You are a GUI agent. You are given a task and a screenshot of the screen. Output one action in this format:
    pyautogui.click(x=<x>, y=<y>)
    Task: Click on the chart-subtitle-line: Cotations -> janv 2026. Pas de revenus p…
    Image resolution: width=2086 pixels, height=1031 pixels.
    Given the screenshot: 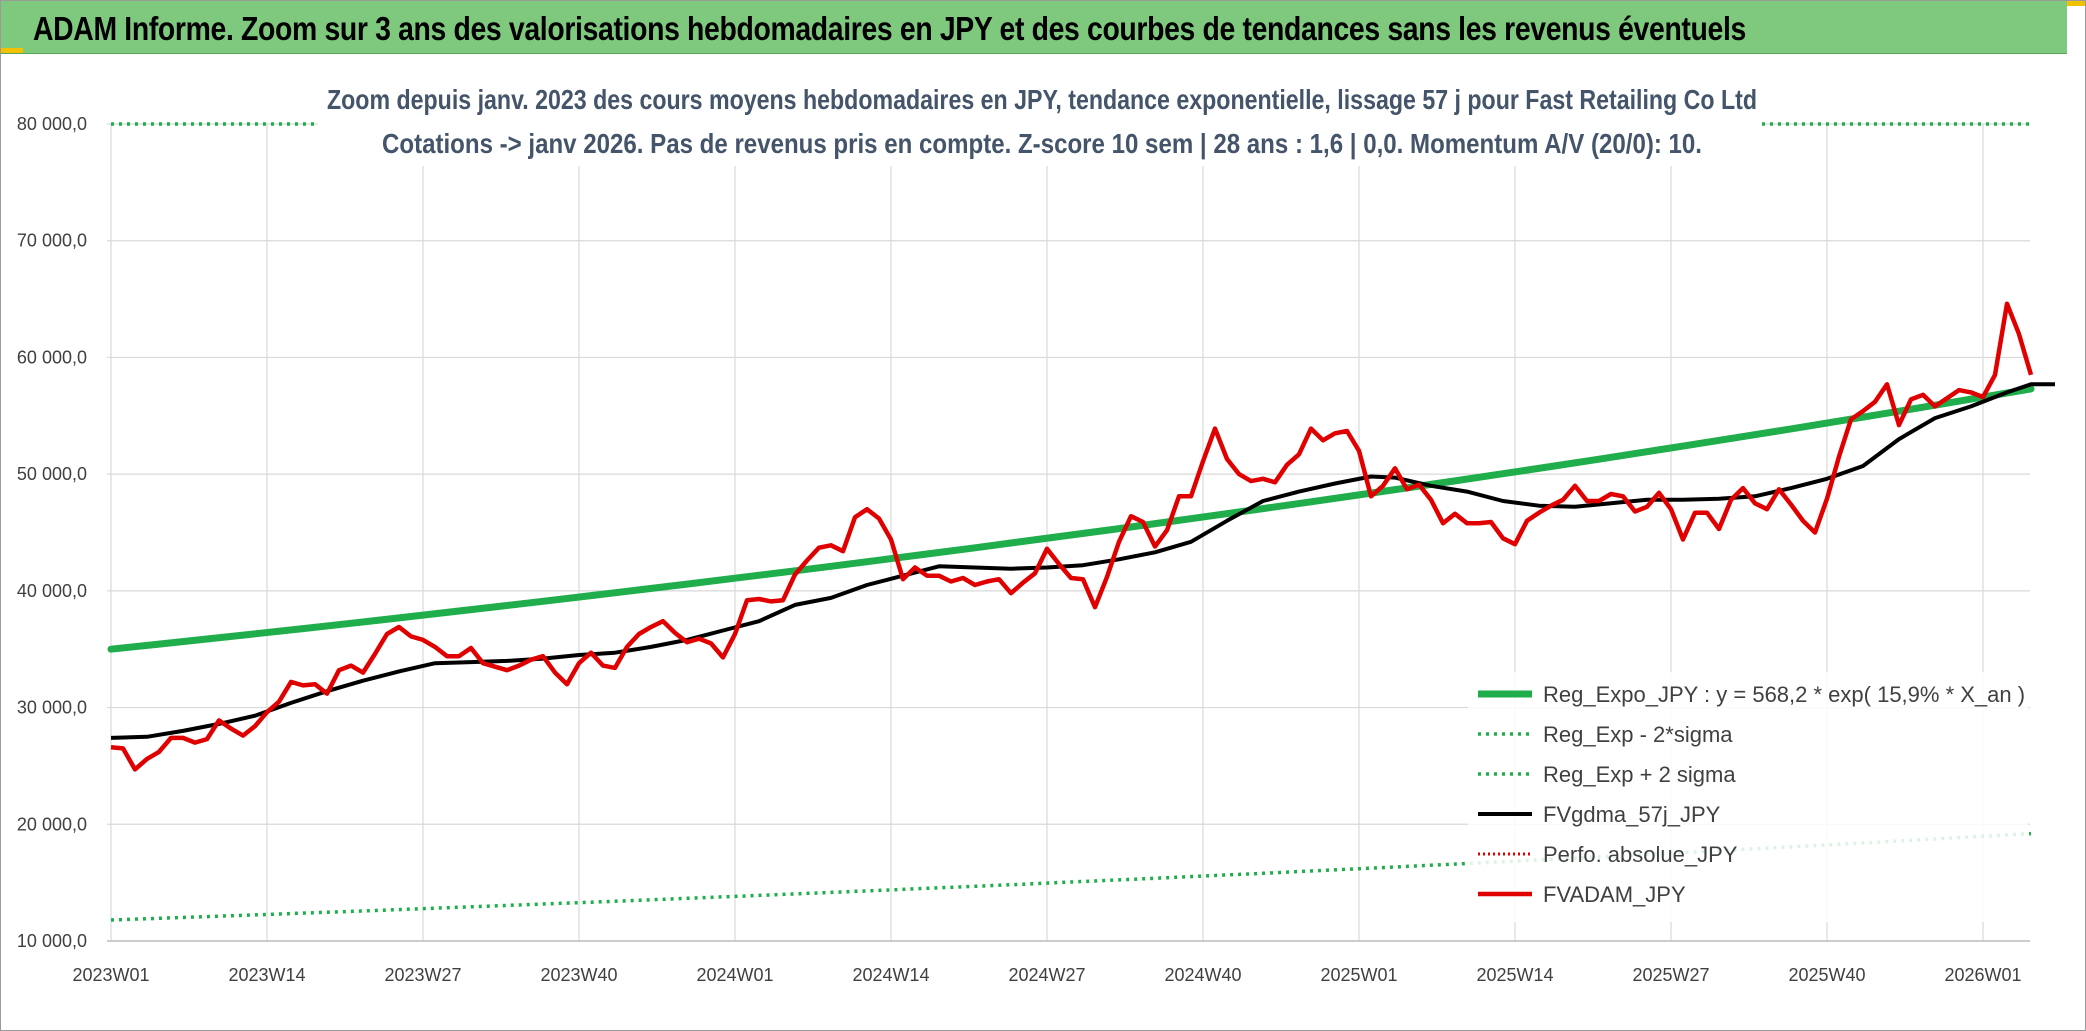 What is the action you would take?
    pyautogui.click(x=1042, y=143)
    